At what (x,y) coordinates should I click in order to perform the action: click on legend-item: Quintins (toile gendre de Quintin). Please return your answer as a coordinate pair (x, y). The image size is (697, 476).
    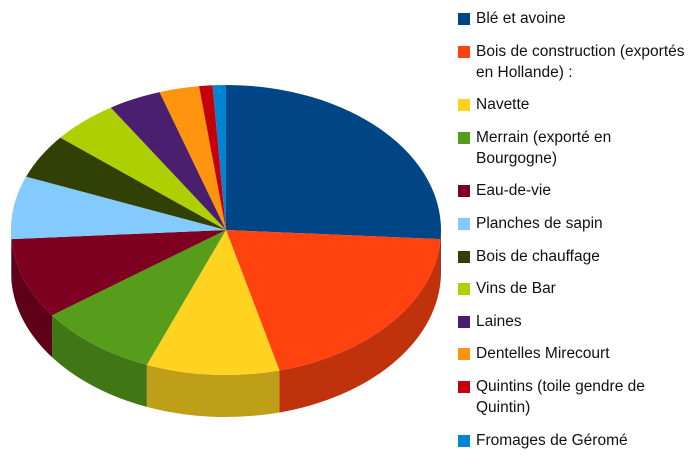
    Looking at the image, I should click on (576, 397).